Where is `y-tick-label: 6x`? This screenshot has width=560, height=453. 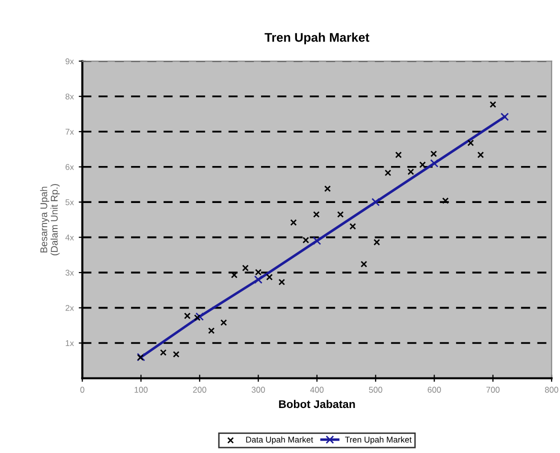 y-tick-label: 6x is located at coordinates (70, 167).